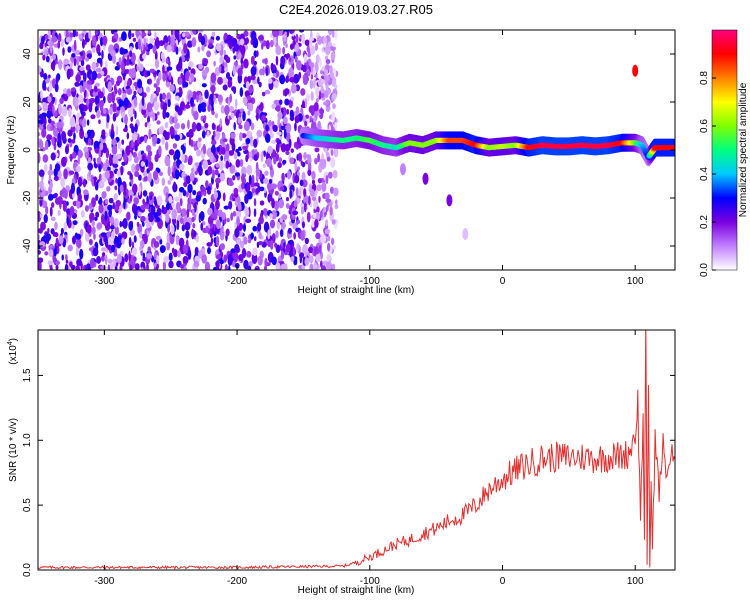 The width and height of the screenshot is (750, 600). What do you see at coordinates (27, 505) in the screenshot?
I see `y-tick-label: 0.5` at bounding box center [27, 505].